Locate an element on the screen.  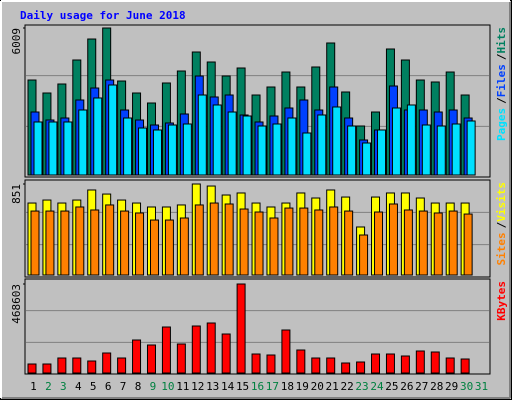
y-tick-label: 468603 is located at coordinates (16, 304).